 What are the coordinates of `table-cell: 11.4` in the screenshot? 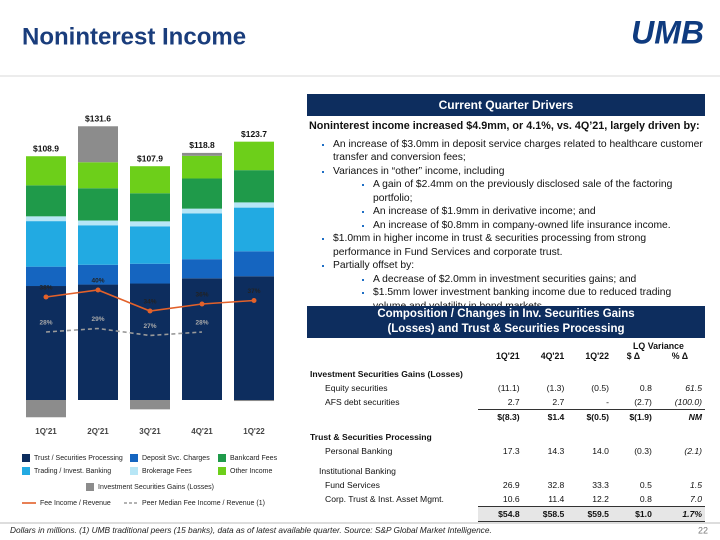 It's located at (556, 499).